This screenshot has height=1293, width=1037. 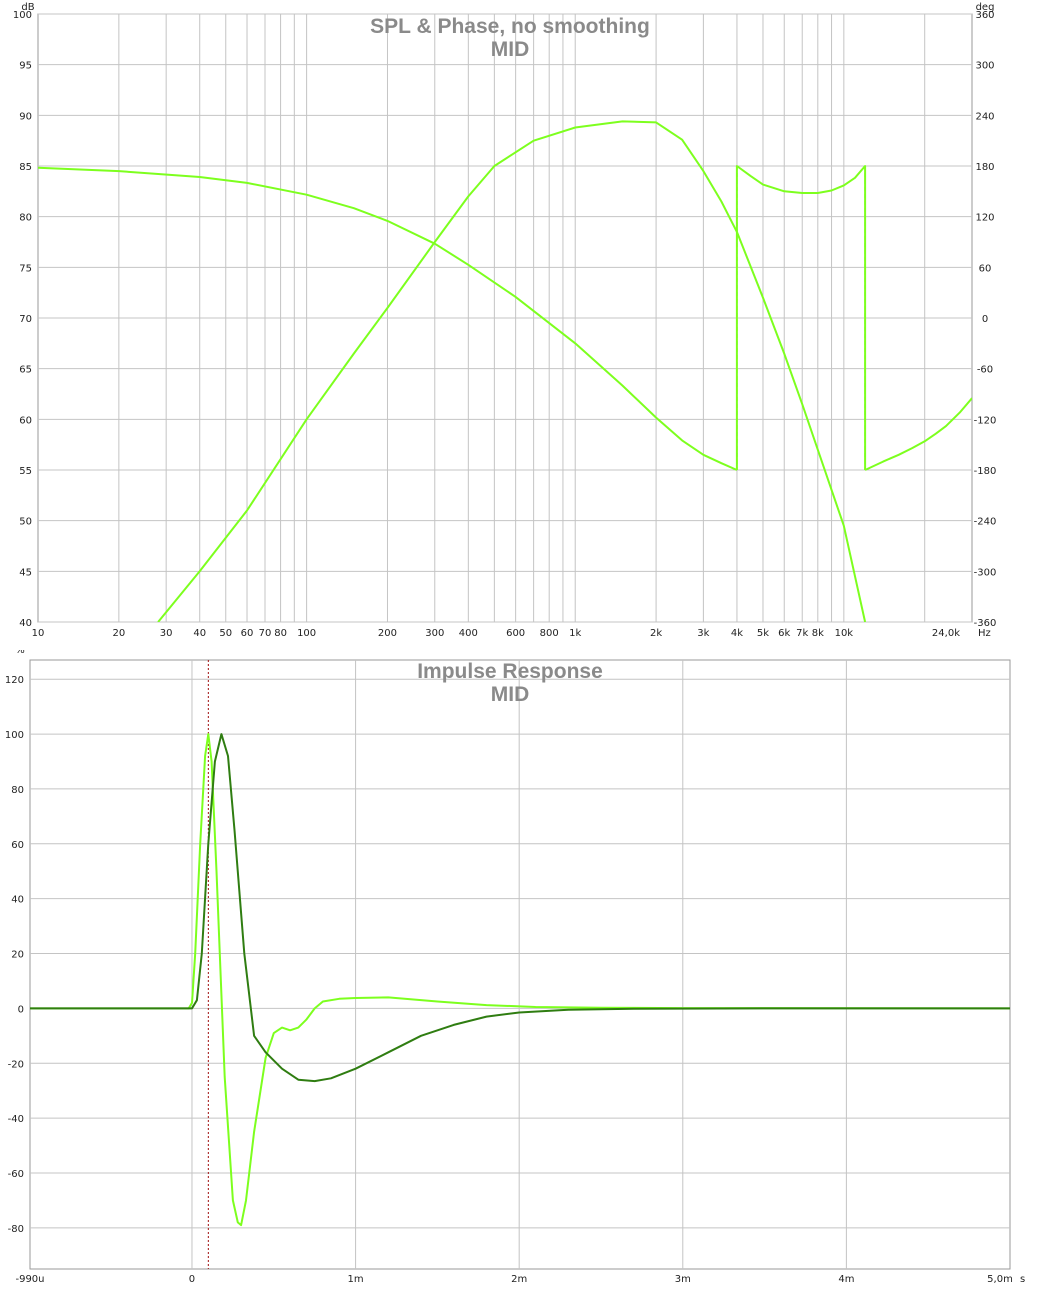 What do you see at coordinates (199, 633) in the screenshot?
I see `spl-x-tick-label: 40` at bounding box center [199, 633].